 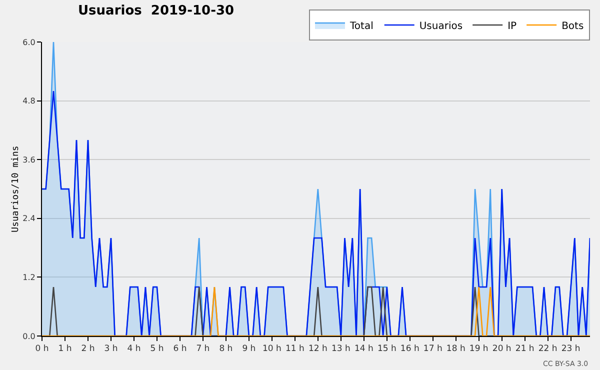 What do you see at coordinates (29, 277) in the screenshot?
I see `y-tick-label: 1.2` at bounding box center [29, 277].